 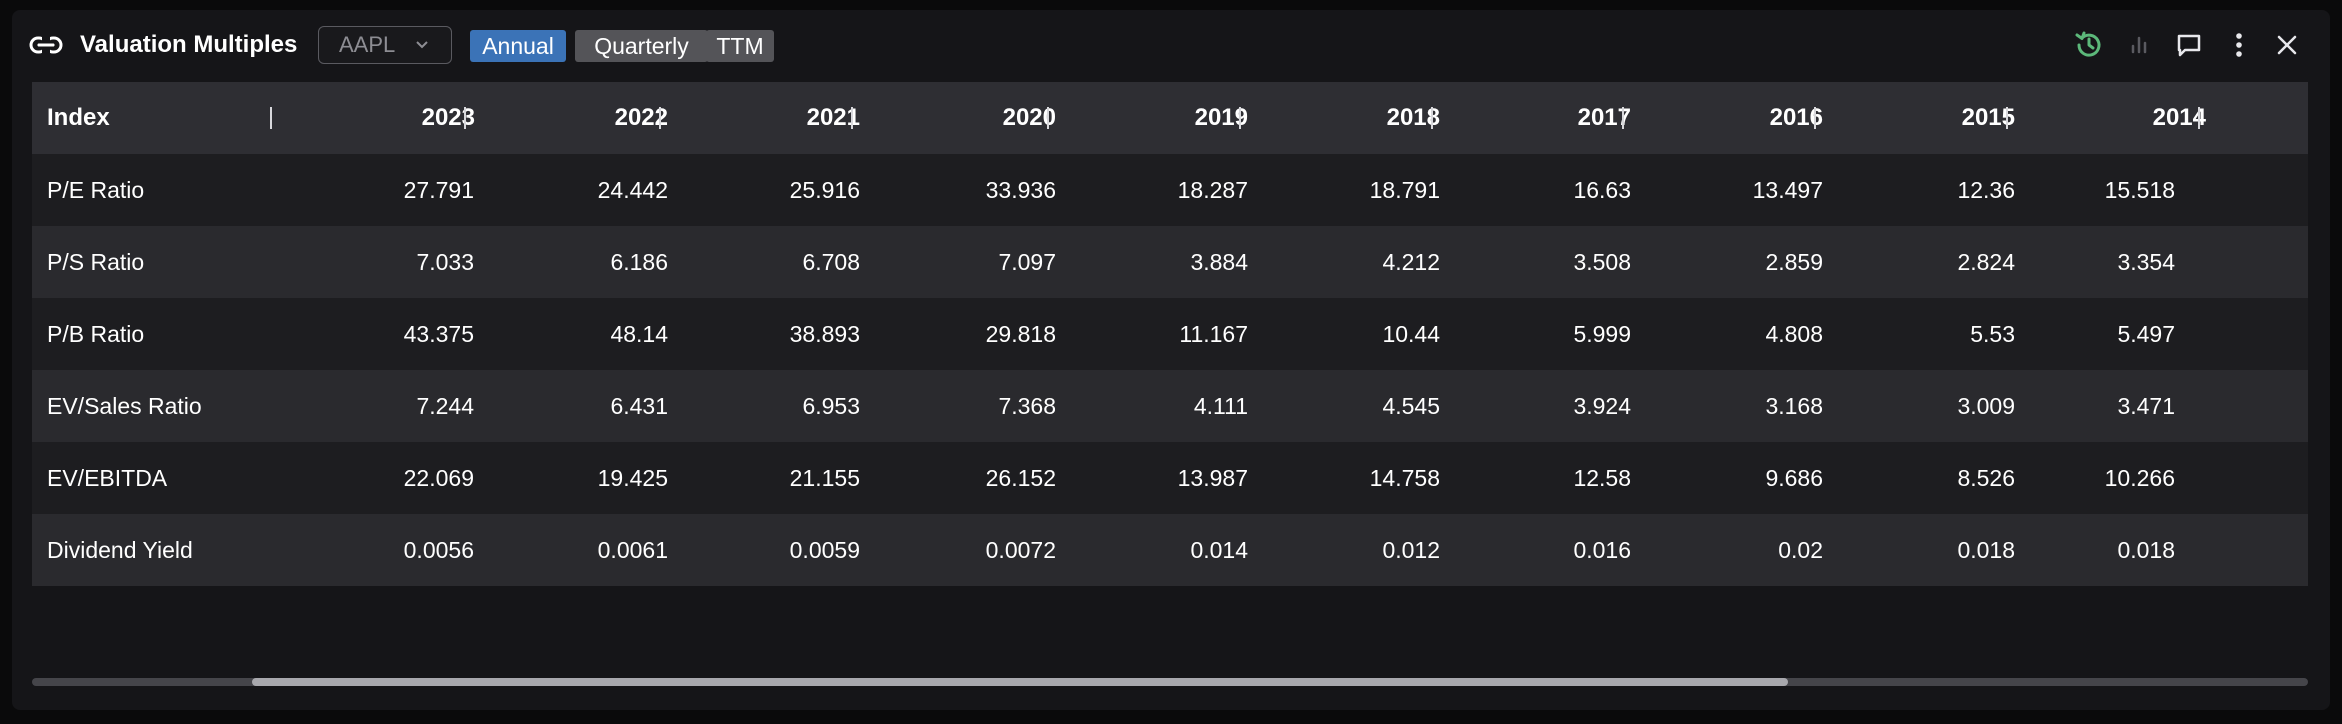 What do you see at coordinates (1794, 262) in the screenshot?
I see `table-cell: 2.859` at bounding box center [1794, 262].